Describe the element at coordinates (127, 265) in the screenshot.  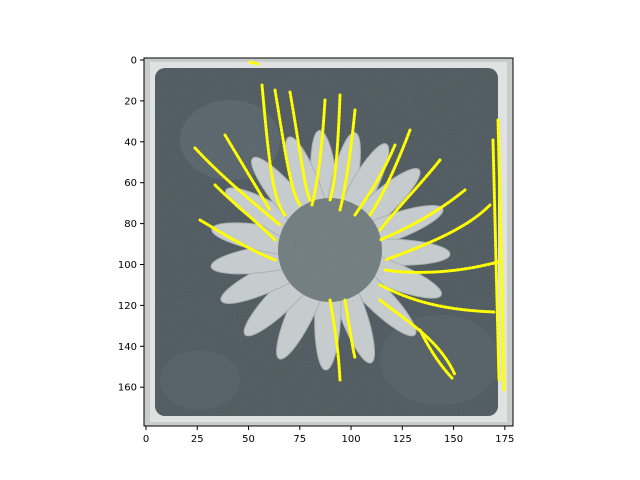
I see `y-tick-label: 100` at that location.